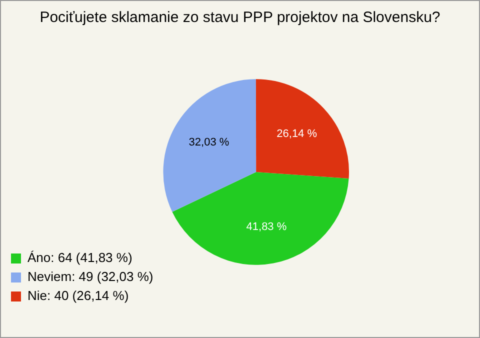 This screenshot has width=480, height=338. I want to click on data-label: 32,03 %, so click(209, 142).